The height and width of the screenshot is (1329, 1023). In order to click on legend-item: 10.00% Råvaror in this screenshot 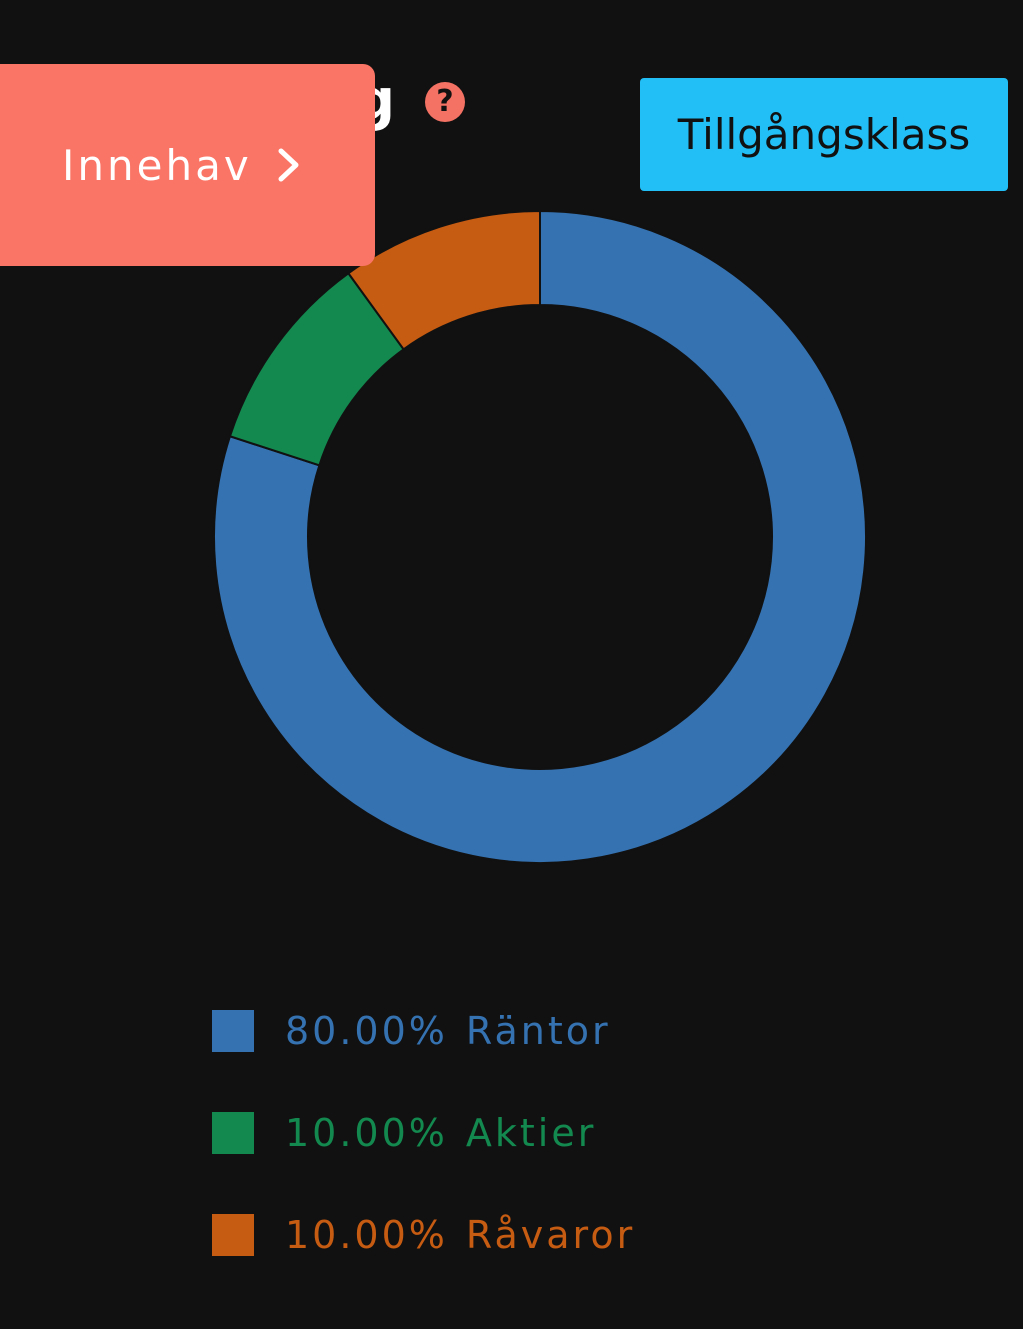, I will do `click(424, 1235)`.